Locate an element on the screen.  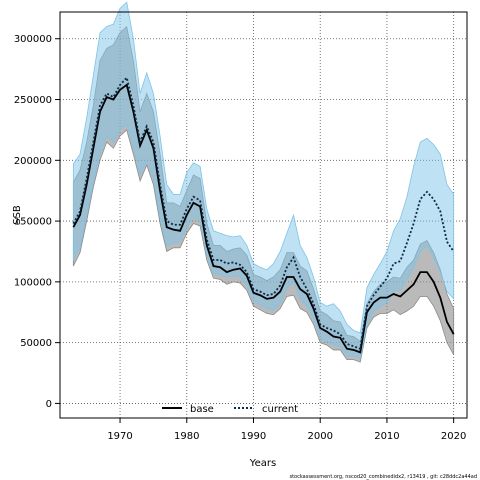
y-tick-label: 300000 is located at coordinates (33, 39).